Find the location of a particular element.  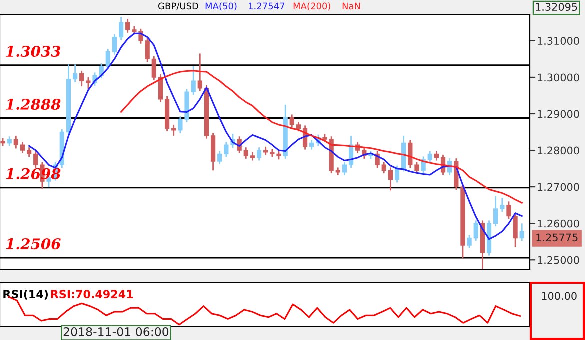

y-tick-label: 1.28000 is located at coordinates (559, 150).